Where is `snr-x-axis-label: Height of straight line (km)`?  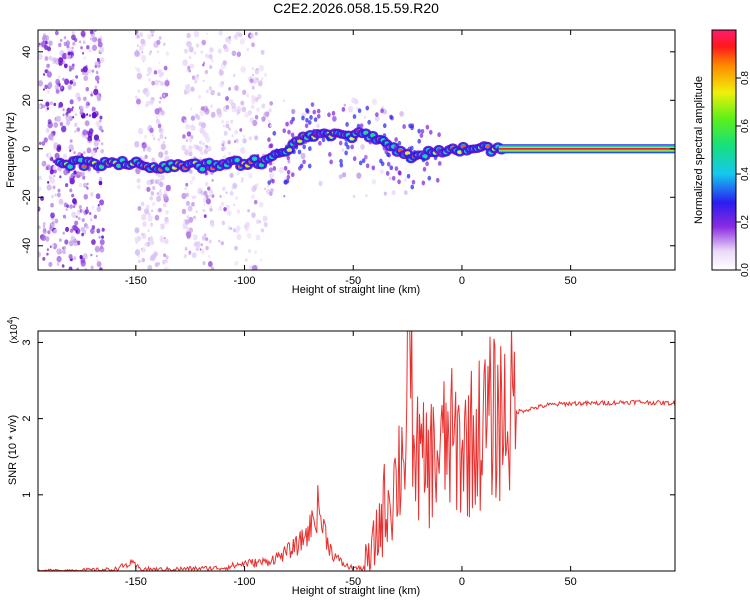
snr-x-axis-label: Height of straight line (km) is located at coordinates (356, 591).